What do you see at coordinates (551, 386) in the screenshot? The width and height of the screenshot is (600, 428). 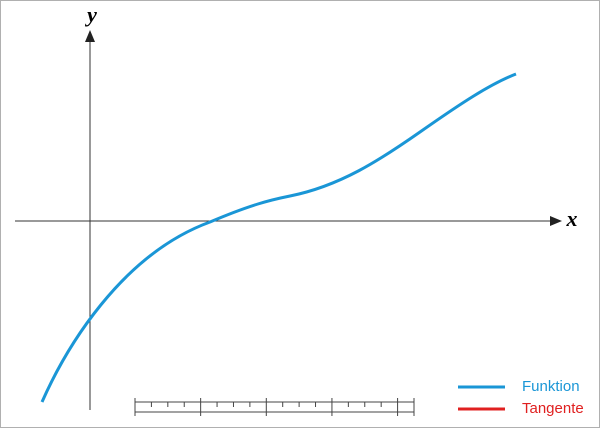 I see `legend-label: Funktion` at bounding box center [551, 386].